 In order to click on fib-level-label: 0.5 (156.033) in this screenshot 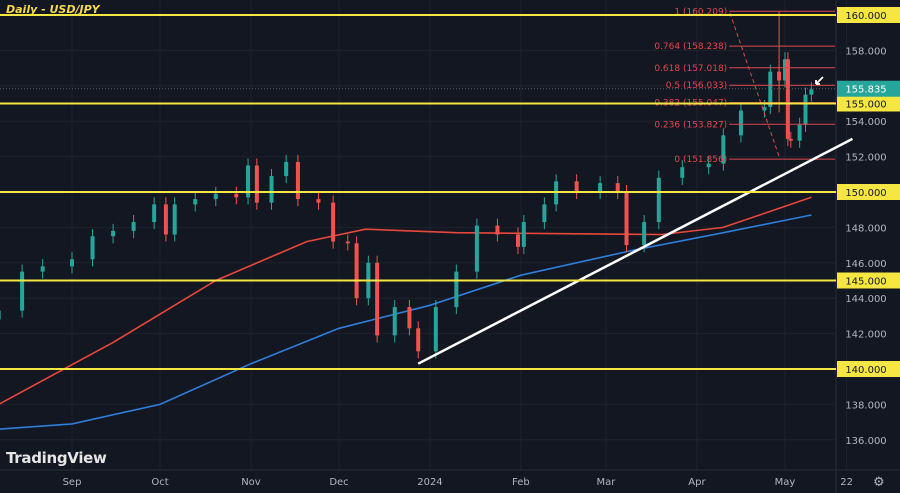, I will do `click(696, 86)`.